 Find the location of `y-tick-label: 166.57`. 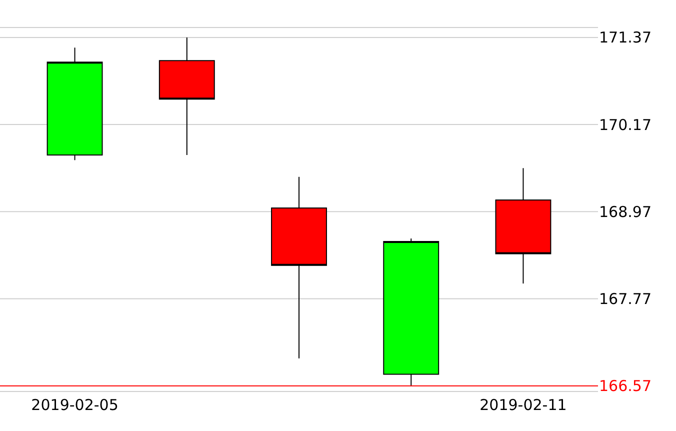

y-tick-label: 166.57 is located at coordinates (625, 386).